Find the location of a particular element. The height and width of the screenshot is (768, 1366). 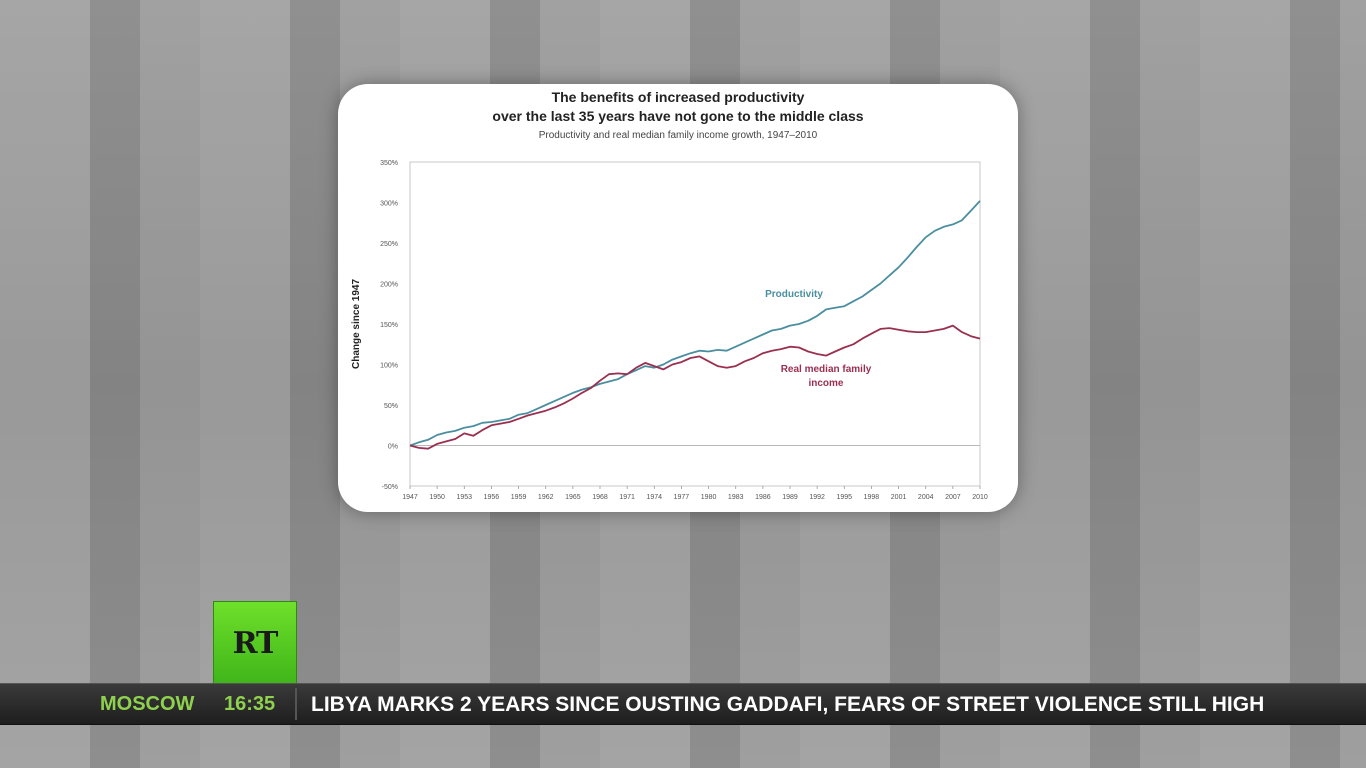

x-tick-label: 1977 is located at coordinates (682, 497).